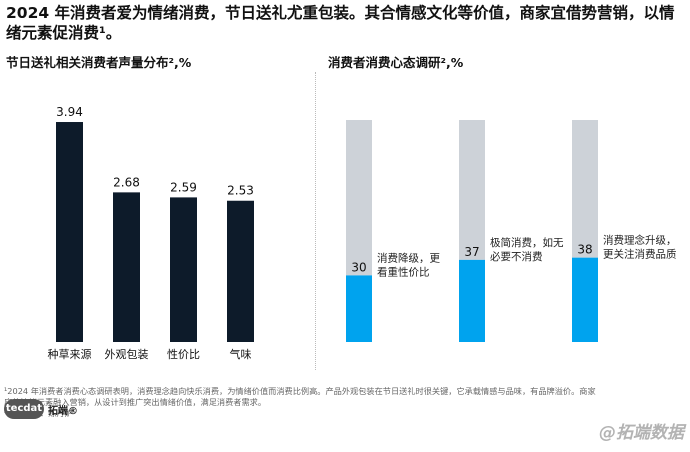  What do you see at coordinates (527, 242) in the screenshot?
I see `annotation-1-line-0: 极简消费，如无` at bounding box center [527, 242].